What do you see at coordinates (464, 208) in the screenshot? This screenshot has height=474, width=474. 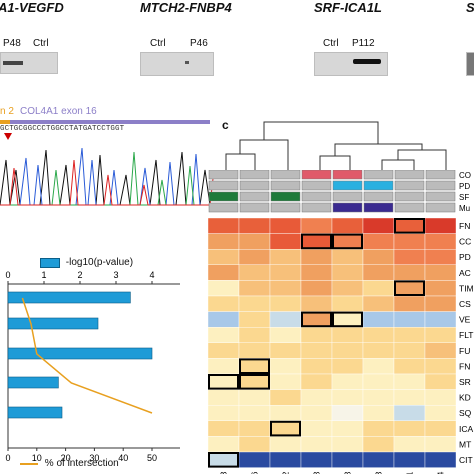 I see `annotation-label: Mu` at bounding box center [464, 208].